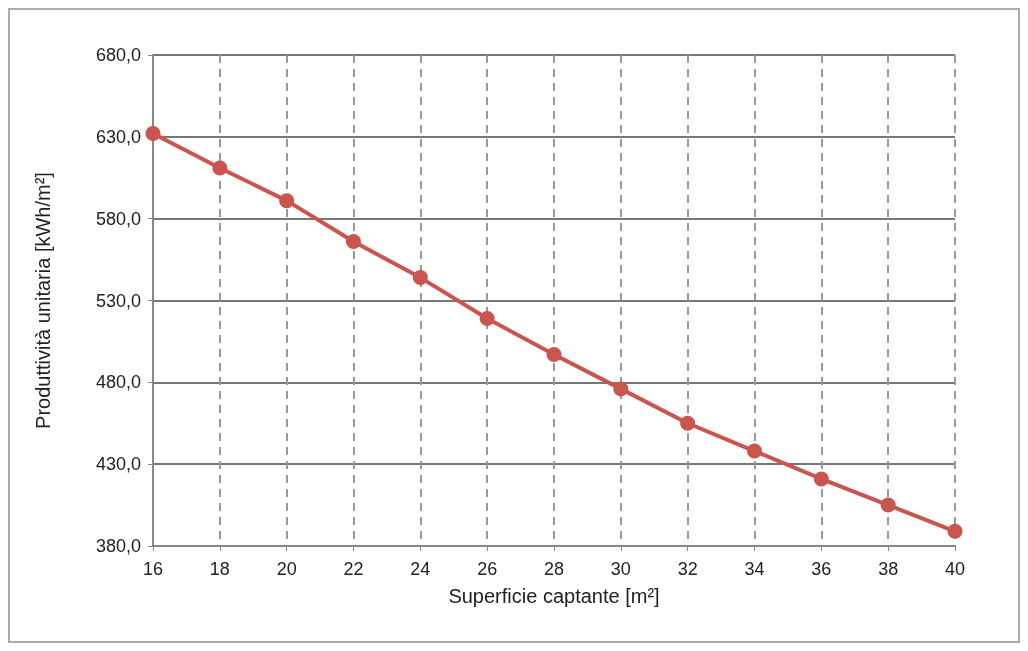 This screenshot has height=651, width=1028. What do you see at coordinates (219, 569) in the screenshot?
I see `x-tick-label: 18` at bounding box center [219, 569].